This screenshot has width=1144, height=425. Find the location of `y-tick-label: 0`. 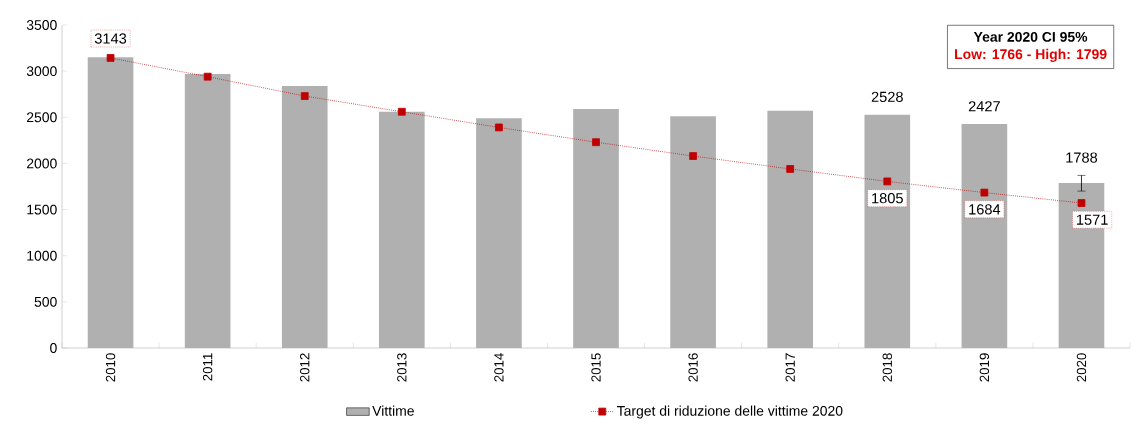

y-tick-label: 0 is located at coordinates (53, 348).